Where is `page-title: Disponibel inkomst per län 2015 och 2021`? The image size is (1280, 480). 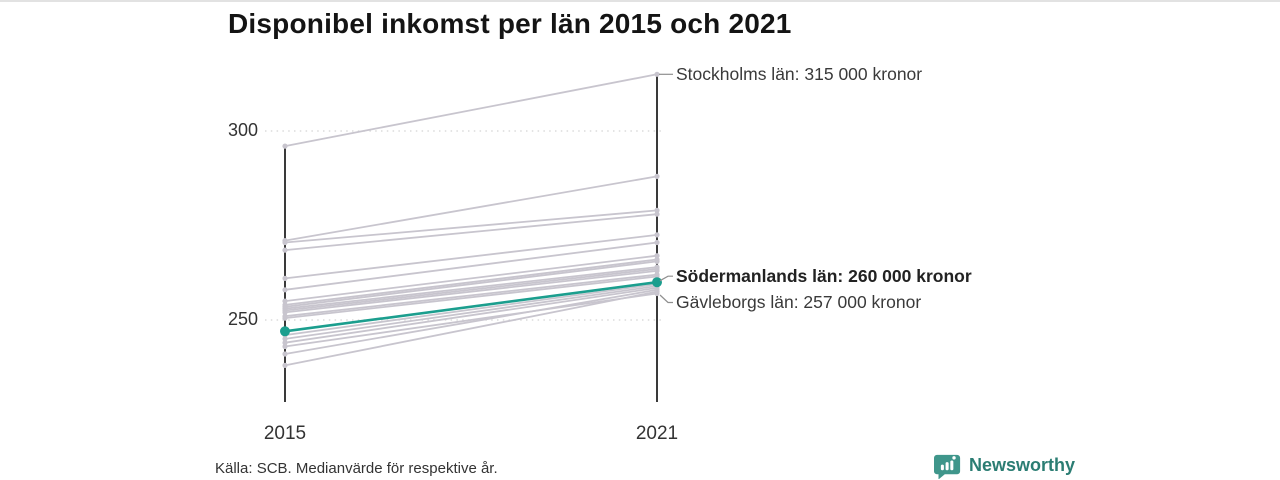
page-title: Disponibel inkomst per län 2015 och 2021 is located at coordinates (510, 23).